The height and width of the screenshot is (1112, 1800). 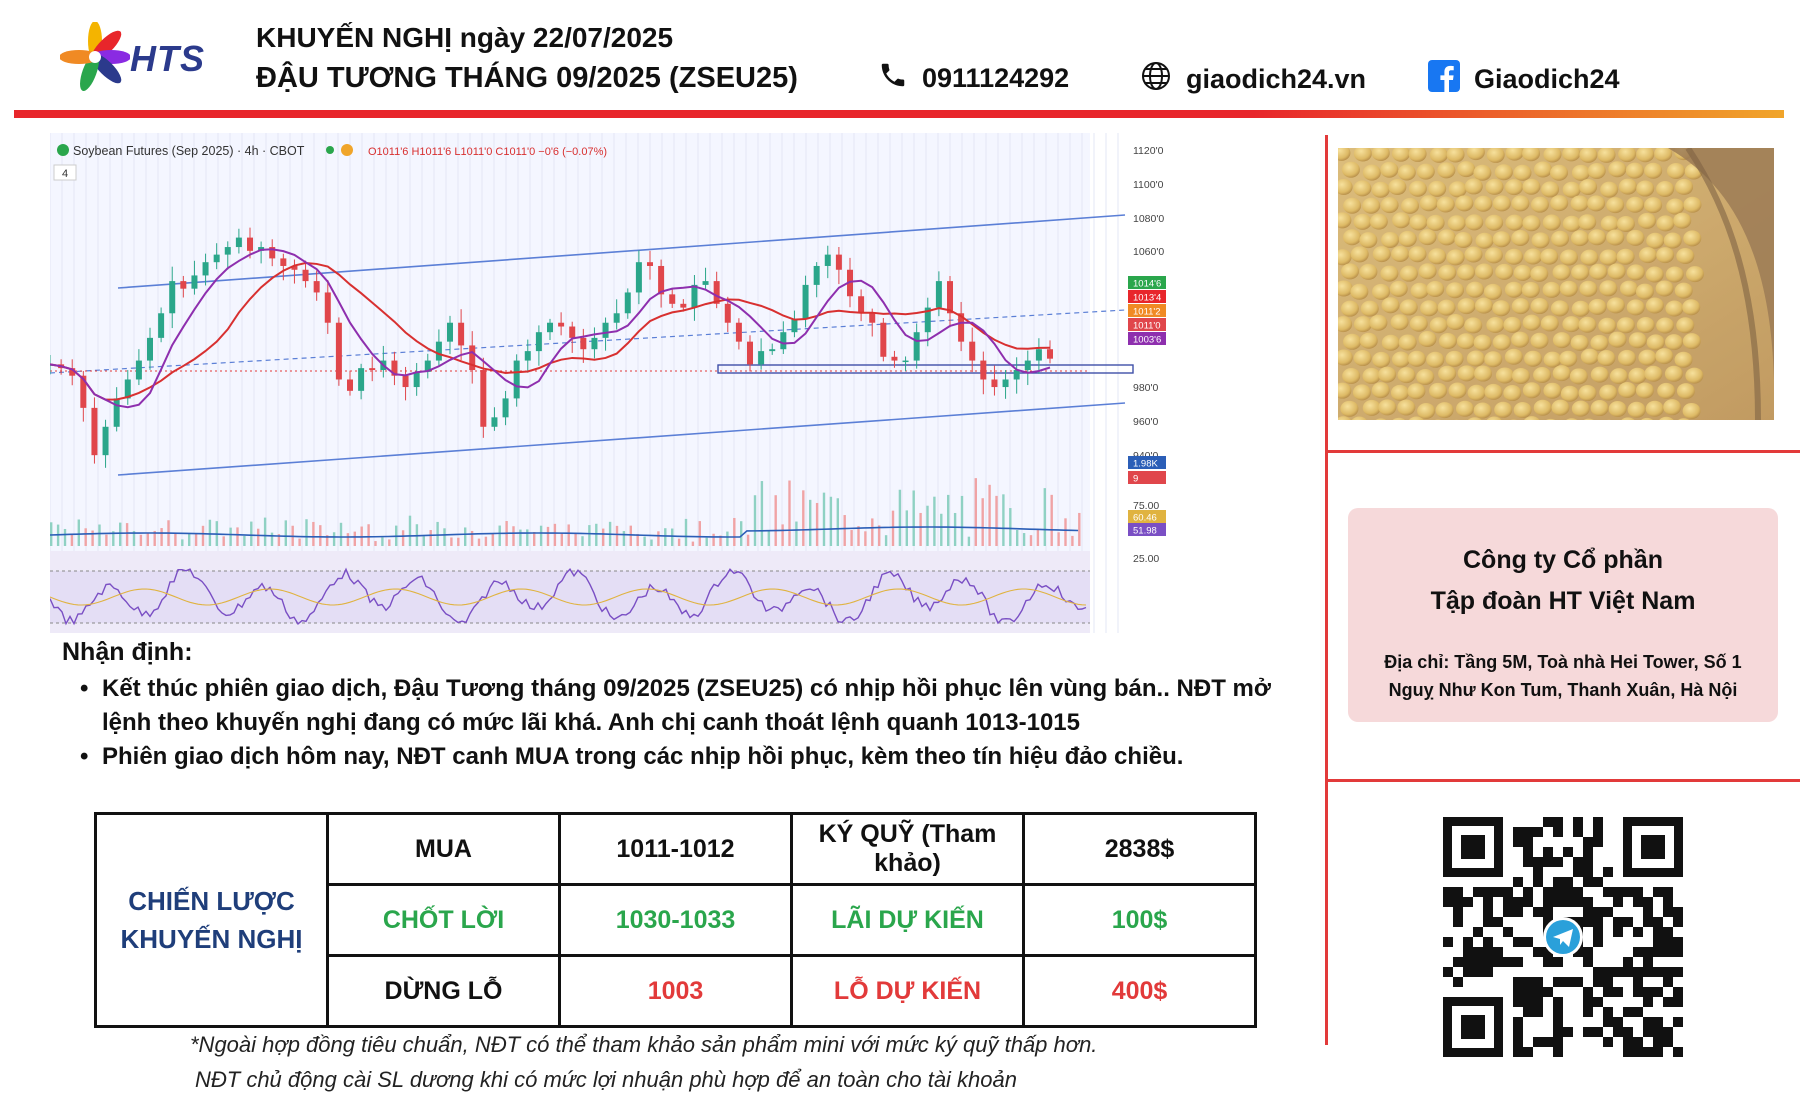 What do you see at coordinates (465, 37) in the screenshot?
I see `page-title: KHUYẾN NGHỊ ngày 22/07/2025` at bounding box center [465, 37].